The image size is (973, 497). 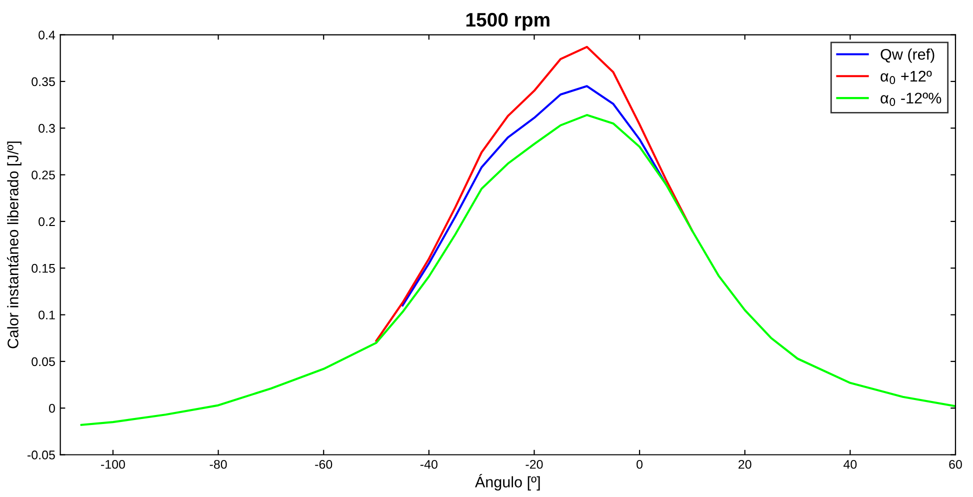 What do you see at coordinates (43, 361) in the screenshot?
I see `y-tick-label: 0.05` at bounding box center [43, 361].